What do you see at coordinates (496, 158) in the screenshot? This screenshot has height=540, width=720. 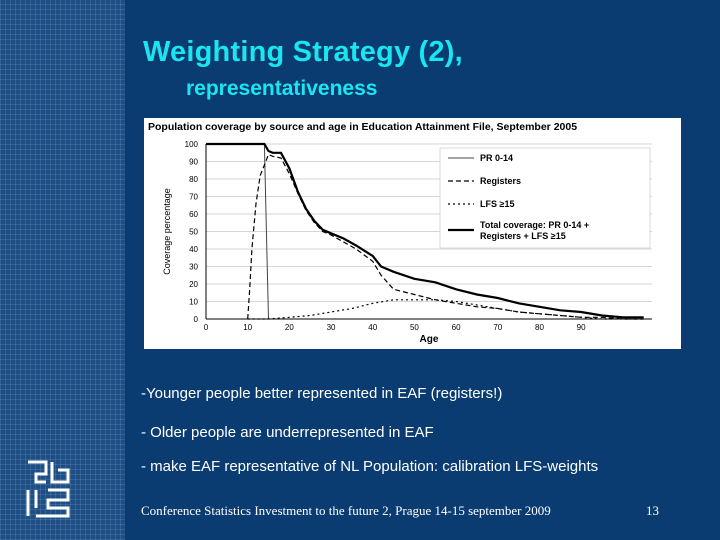 I see `legend-label-1: PR 0-14` at bounding box center [496, 158].